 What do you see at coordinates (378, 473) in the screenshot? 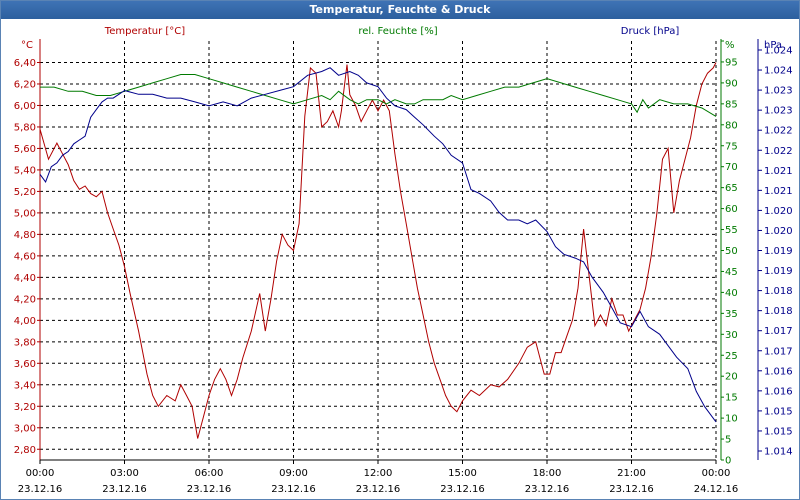
I see `x-tick-time: 12:00` at bounding box center [378, 473].